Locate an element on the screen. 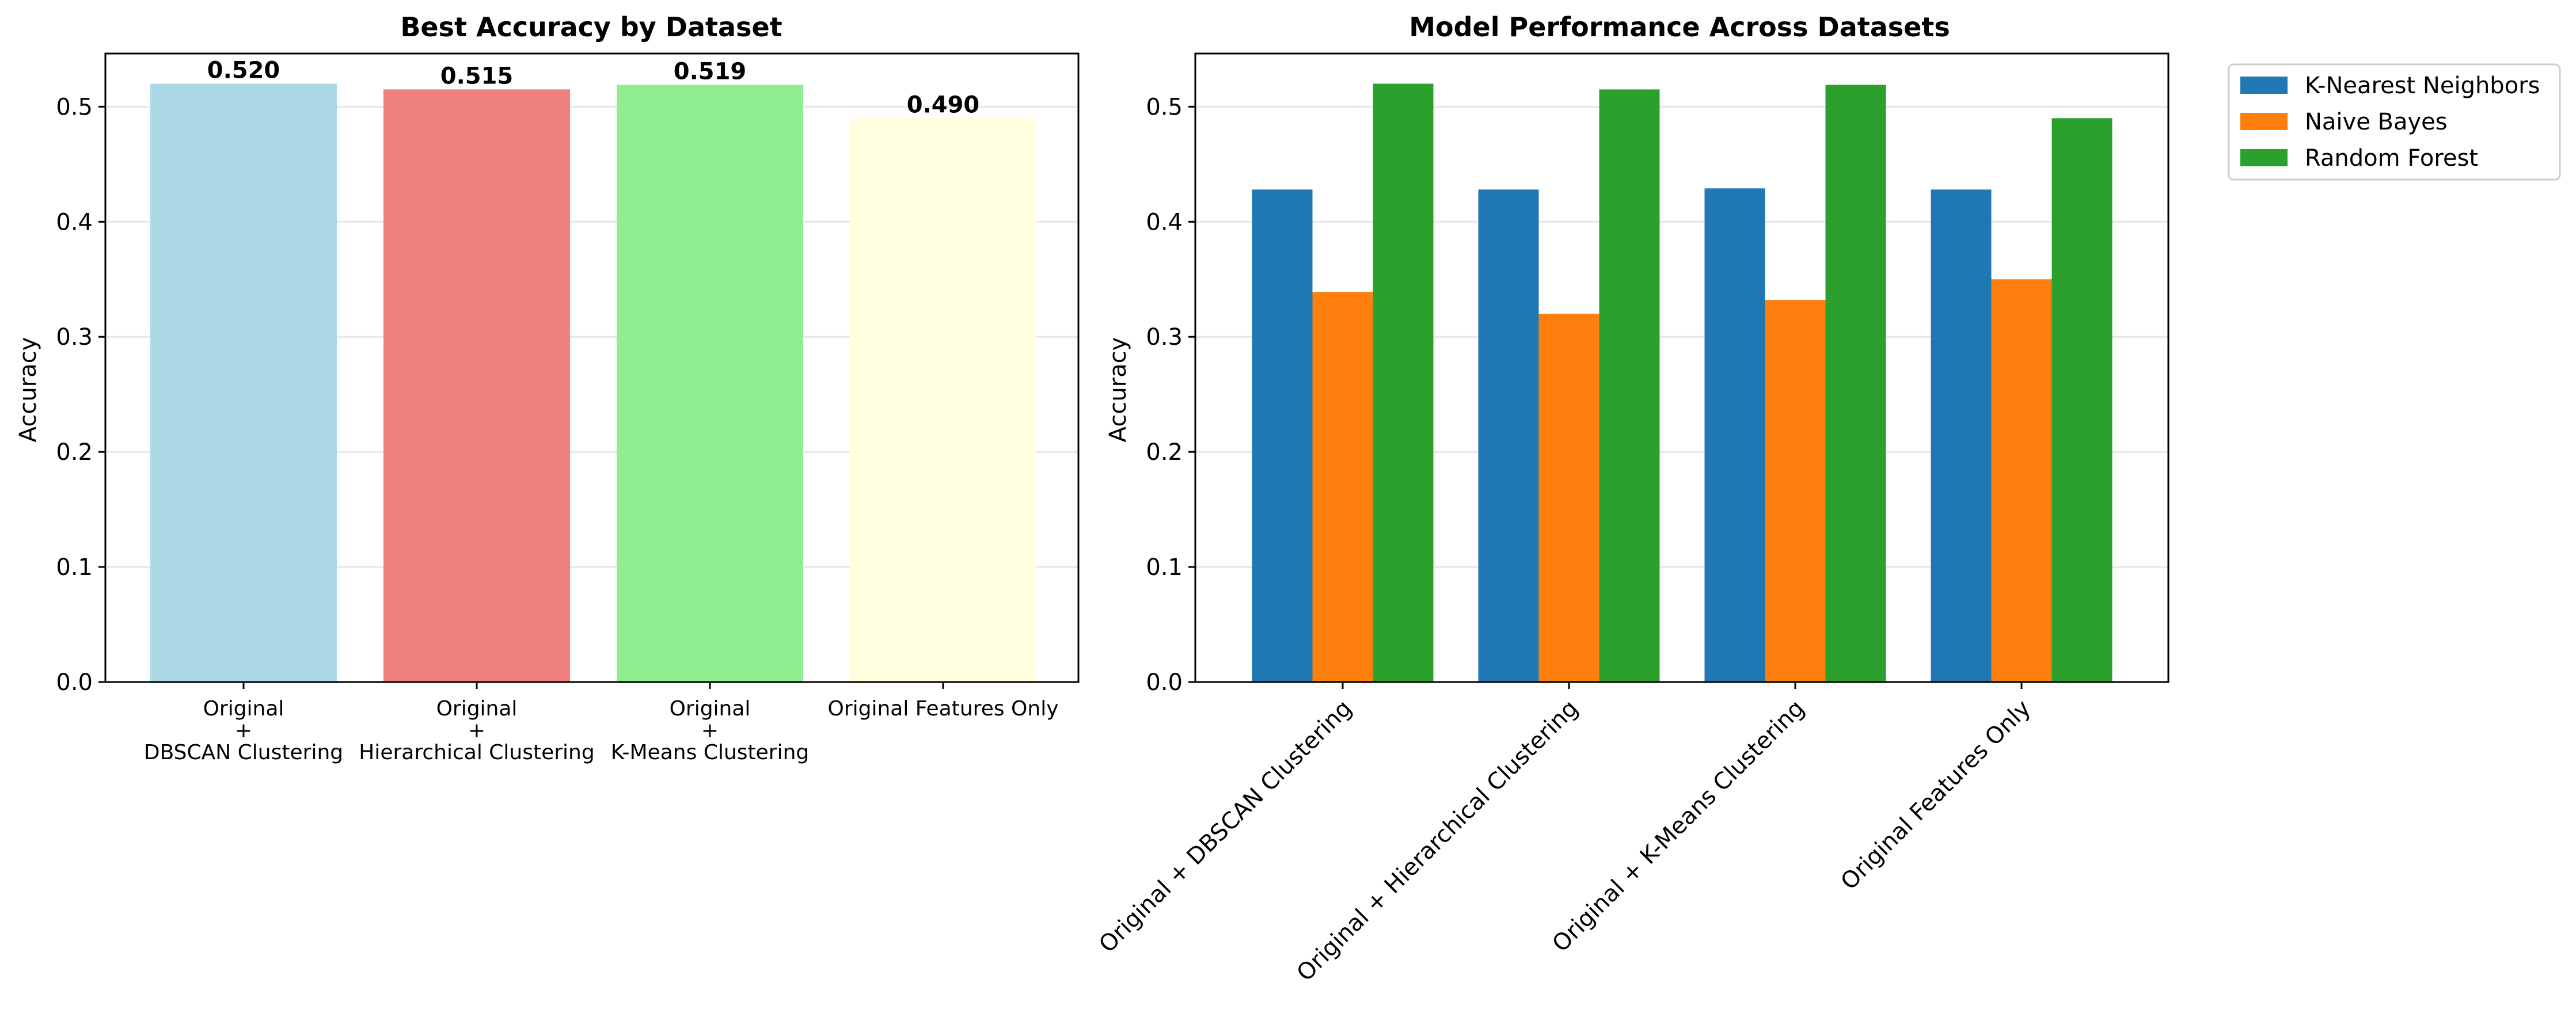 This screenshot has width=2576, height=1017. left-ytick-label: 0.1 is located at coordinates (74, 567).